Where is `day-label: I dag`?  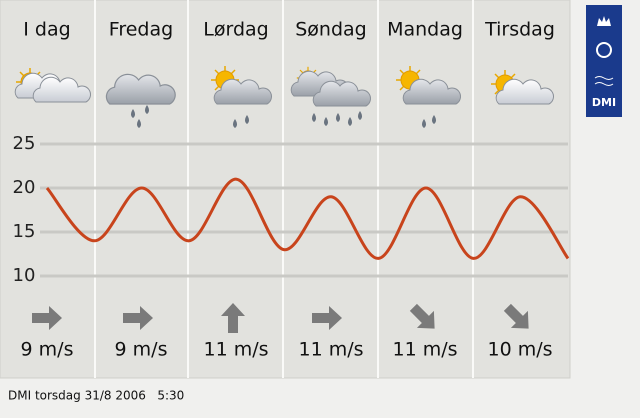
day-label: I dag is located at coordinates (46, 30).